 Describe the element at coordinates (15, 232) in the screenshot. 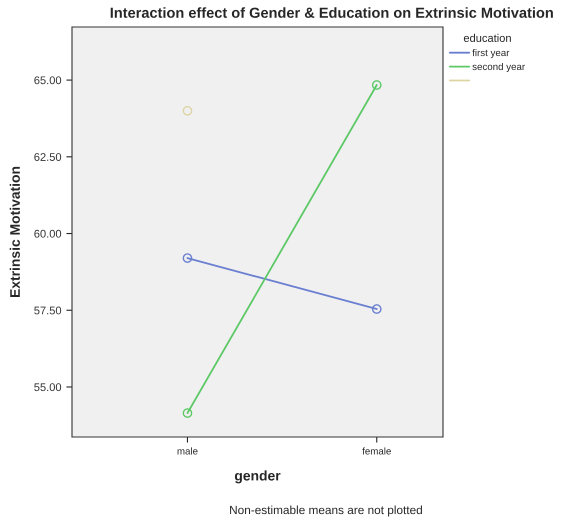

I see `y-axis-title: Extrinsic Motivation` at that location.